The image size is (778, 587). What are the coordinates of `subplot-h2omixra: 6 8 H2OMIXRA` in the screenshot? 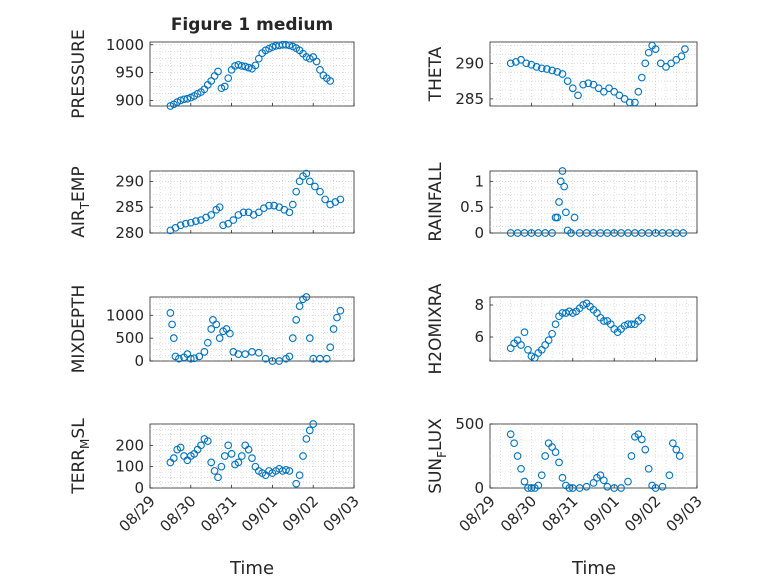 It's located at (562, 329).